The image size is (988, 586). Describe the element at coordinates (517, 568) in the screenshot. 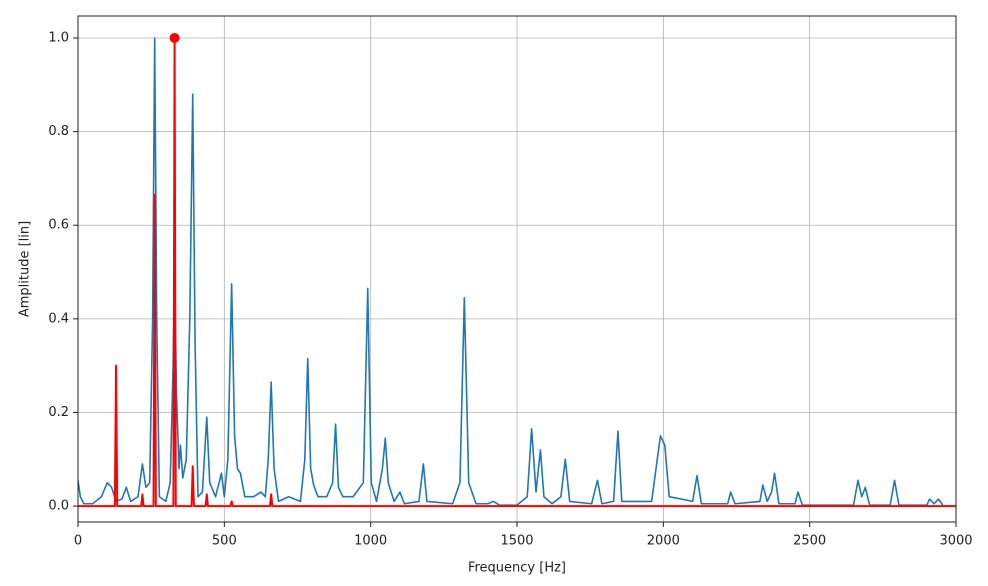

I see `x-axis-label: Frequency [Hz]` at that location.